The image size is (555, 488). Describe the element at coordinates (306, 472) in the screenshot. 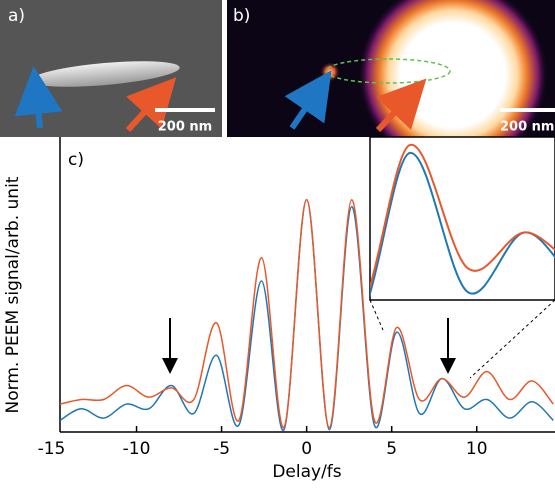

I see `x-axis-label: Delay/fs` at that location.